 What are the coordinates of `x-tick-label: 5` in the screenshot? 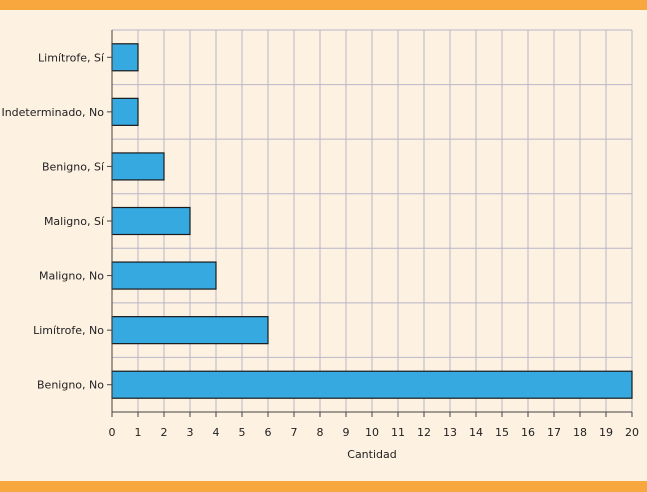 It's located at (242, 432).